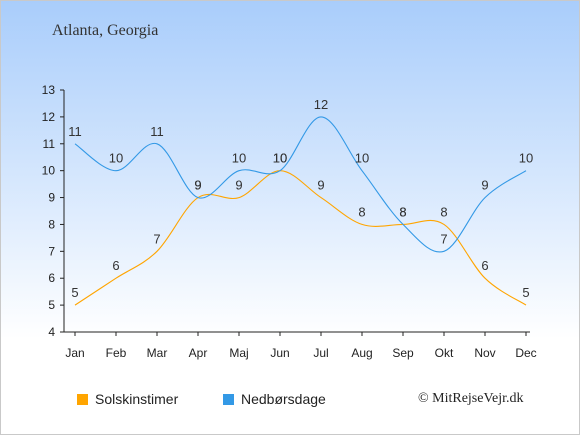 The width and height of the screenshot is (580, 435). I want to click on legend-swatch-sunshine, so click(82, 399).